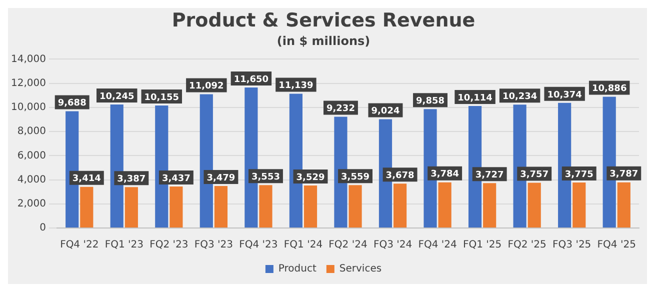 The width and height of the screenshot is (655, 292). Describe the element at coordinates (31, 204) in the screenshot. I see `y-tick-label: 2,000` at that location.